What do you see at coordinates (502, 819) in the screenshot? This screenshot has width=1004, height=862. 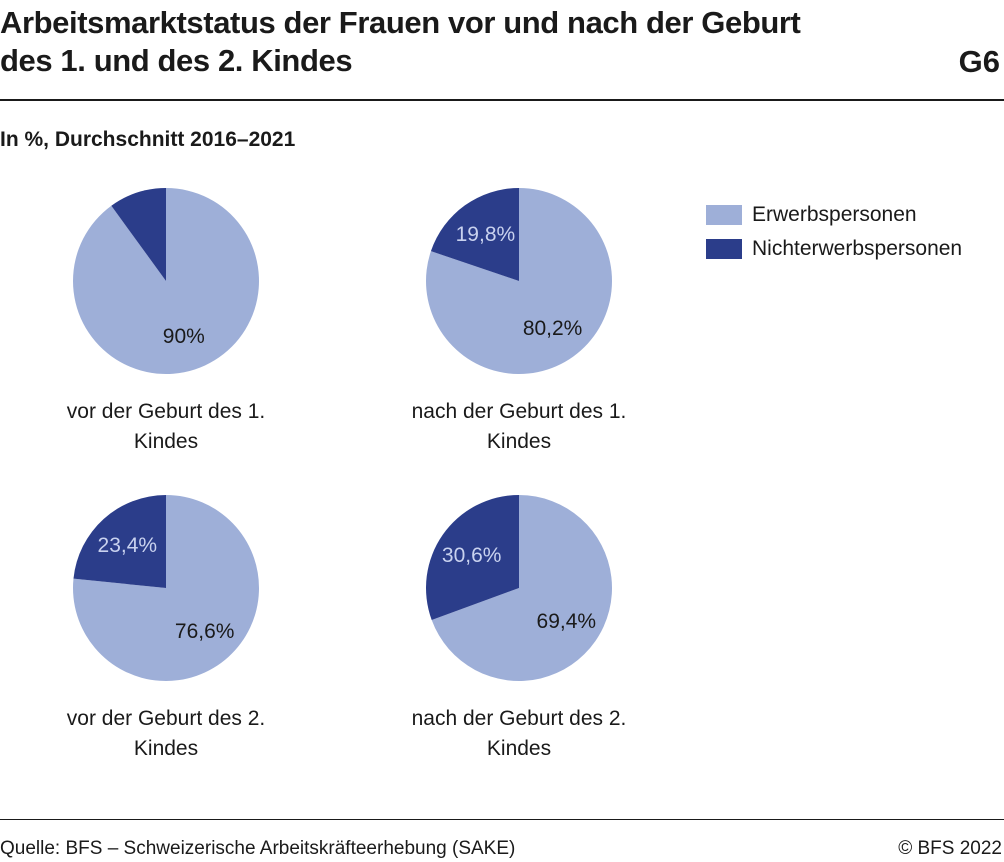 I see `footer-divider` at bounding box center [502, 819].